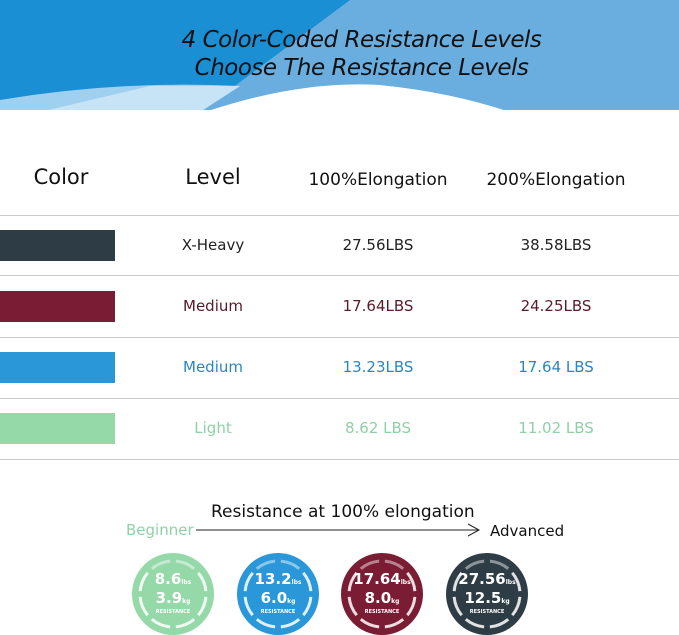  Describe the element at coordinates (556, 245) in the screenshot. I see `cell-e200: 38.58LBS` at that location.